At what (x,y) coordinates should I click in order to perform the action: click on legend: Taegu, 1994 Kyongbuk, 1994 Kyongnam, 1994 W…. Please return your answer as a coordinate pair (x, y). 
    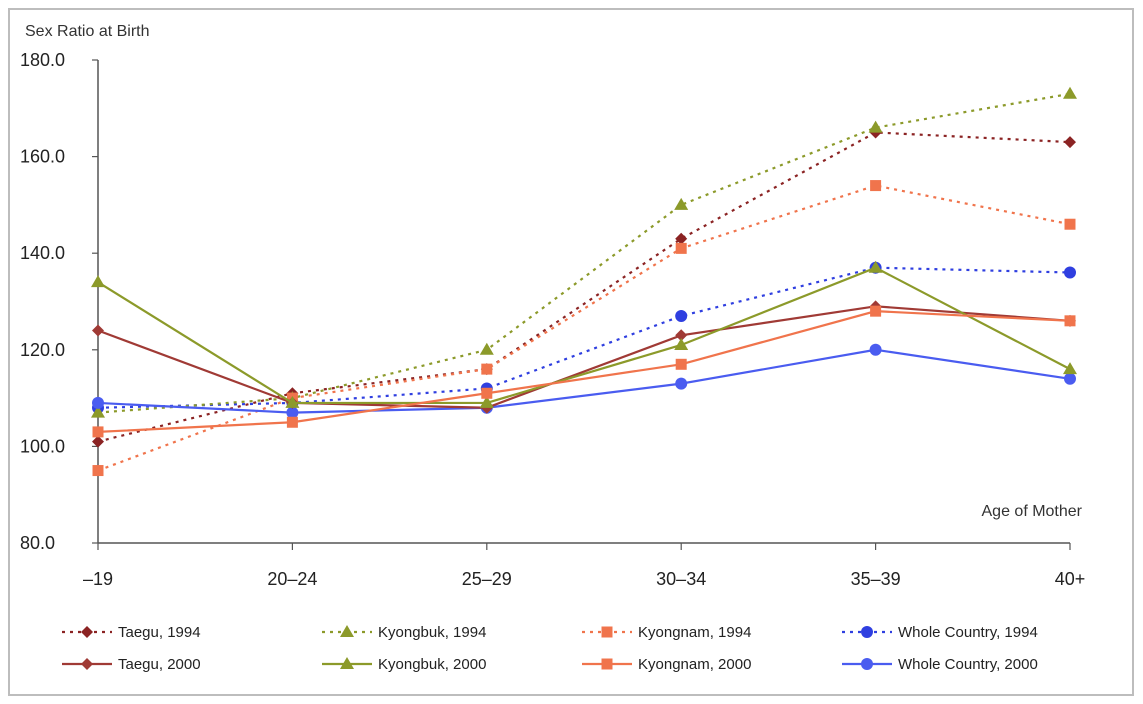
    Looking at the image, I should click on (550, 648).